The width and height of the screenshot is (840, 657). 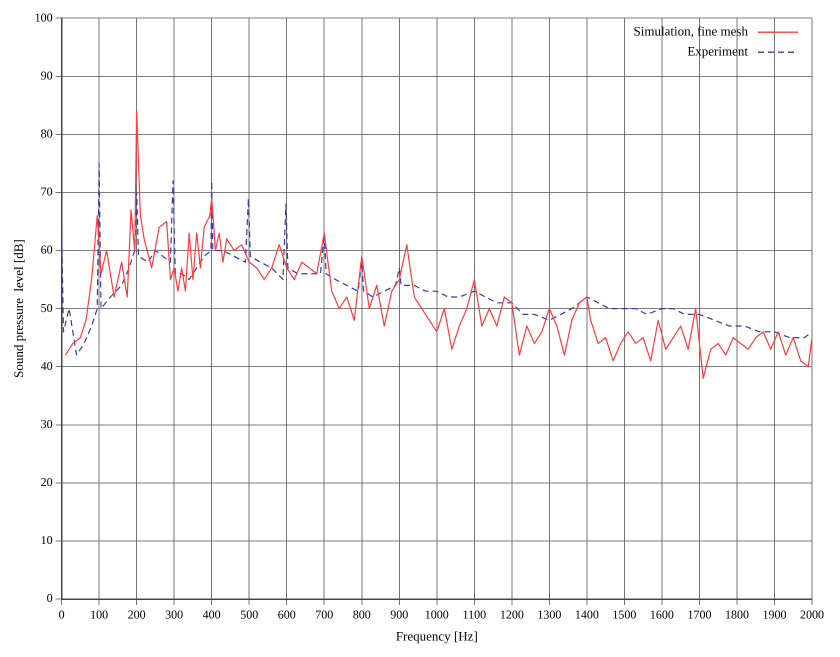 What do you see at coordinates (61, 614) in the screenshot?
I see `x-tick-label: 0` at bounding box center [61, 614].